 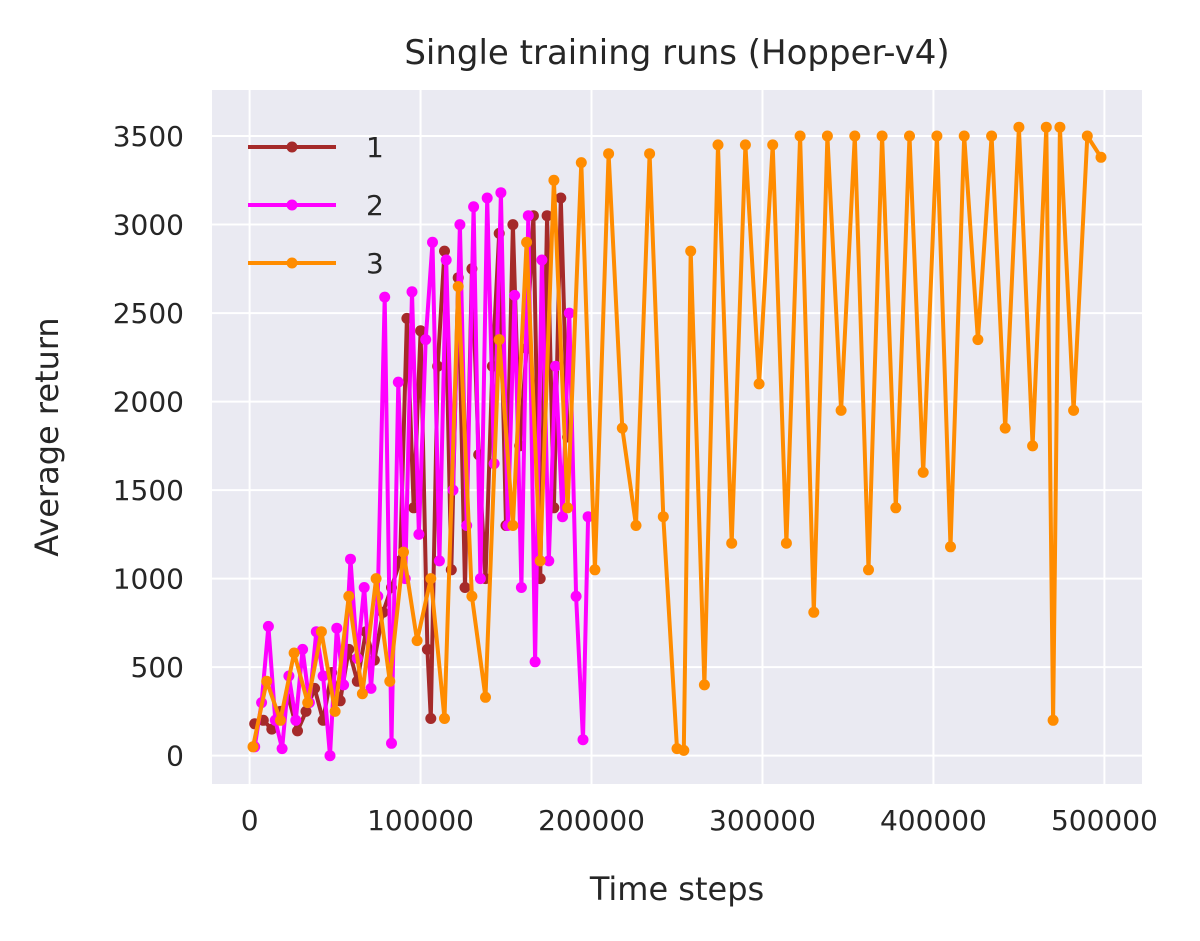 I want to click on y-tick-label-5: 2500, so click(x=148, y=313).